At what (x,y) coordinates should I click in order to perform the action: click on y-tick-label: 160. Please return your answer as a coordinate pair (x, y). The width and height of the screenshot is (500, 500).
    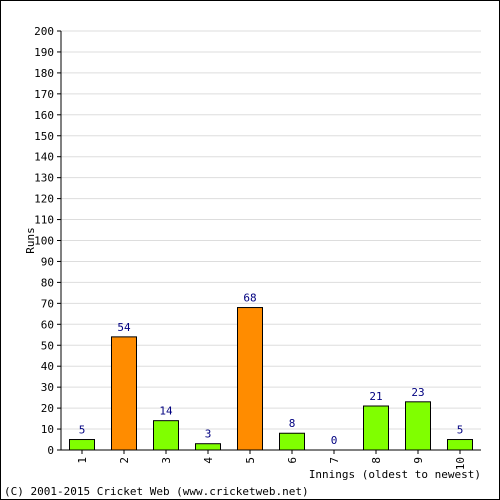
    Looking at the image, I should click on (44, 115).